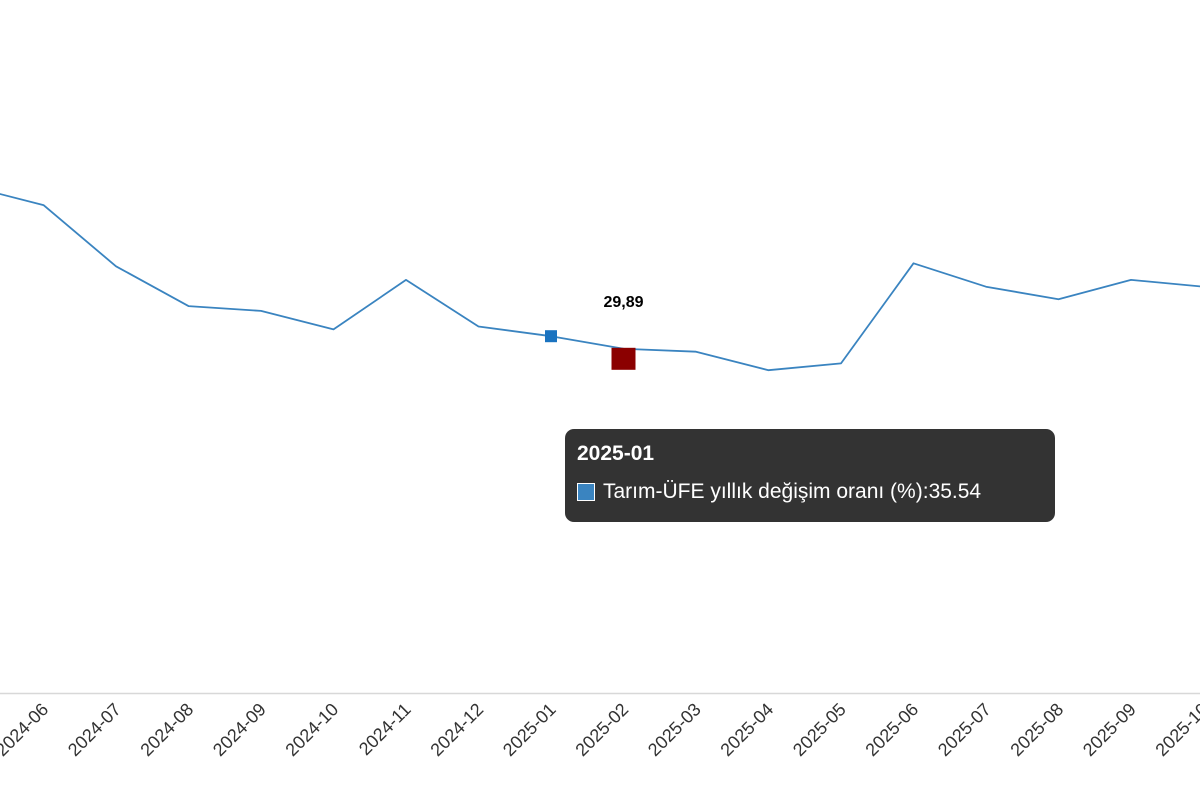 This screenshot has width=1200, height=800. I want to click on x-tick-label: 2025-01, so click(529, 729).